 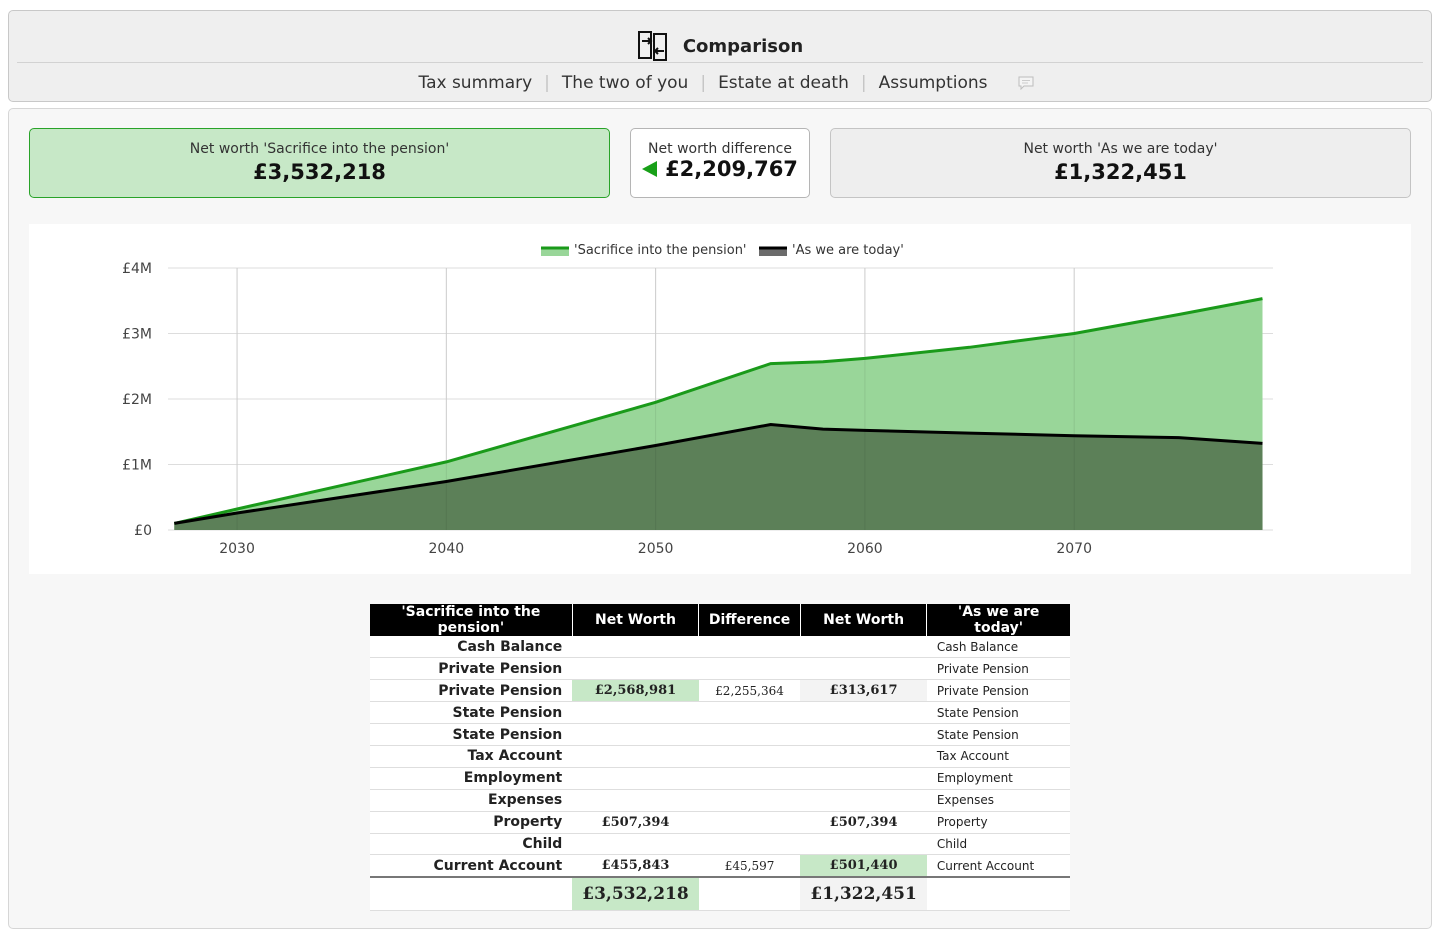 What do you see at coordinates (998, 893) in the screenshot?
I see `total-right-label` at bounding box center [998, 893].